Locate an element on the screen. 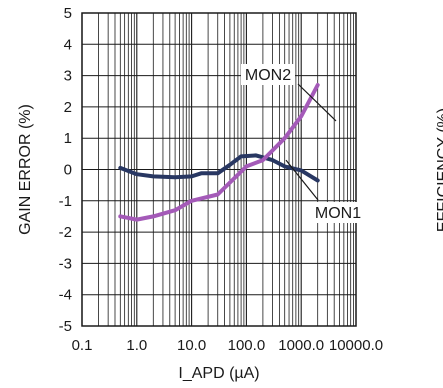 This screenshot has width=443, height=388. callout-label-mon1: MON1 is located at coordinates (338, 213).